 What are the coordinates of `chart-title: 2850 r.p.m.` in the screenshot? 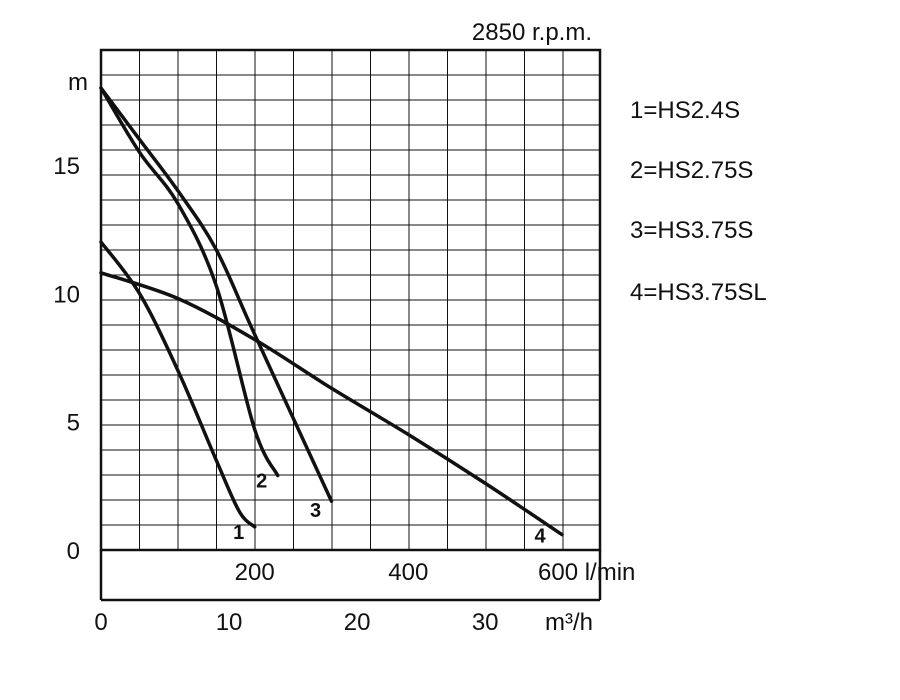 It's located at (532, 32).